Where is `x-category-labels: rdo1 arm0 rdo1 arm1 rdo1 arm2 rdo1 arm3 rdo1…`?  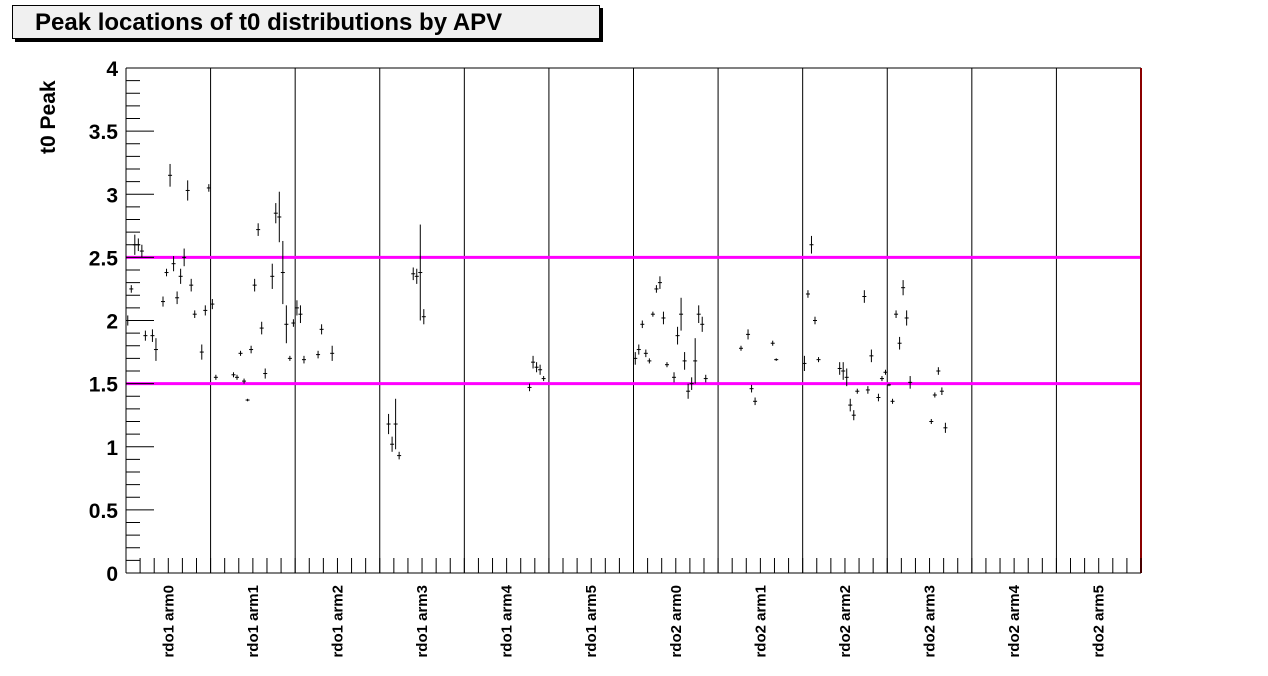
x-category-labels: rdo1 arm0 rdo1 arm1 rdo1 arm2 rdo1 arm3 rdo1… is located at coordinates (633, 620).